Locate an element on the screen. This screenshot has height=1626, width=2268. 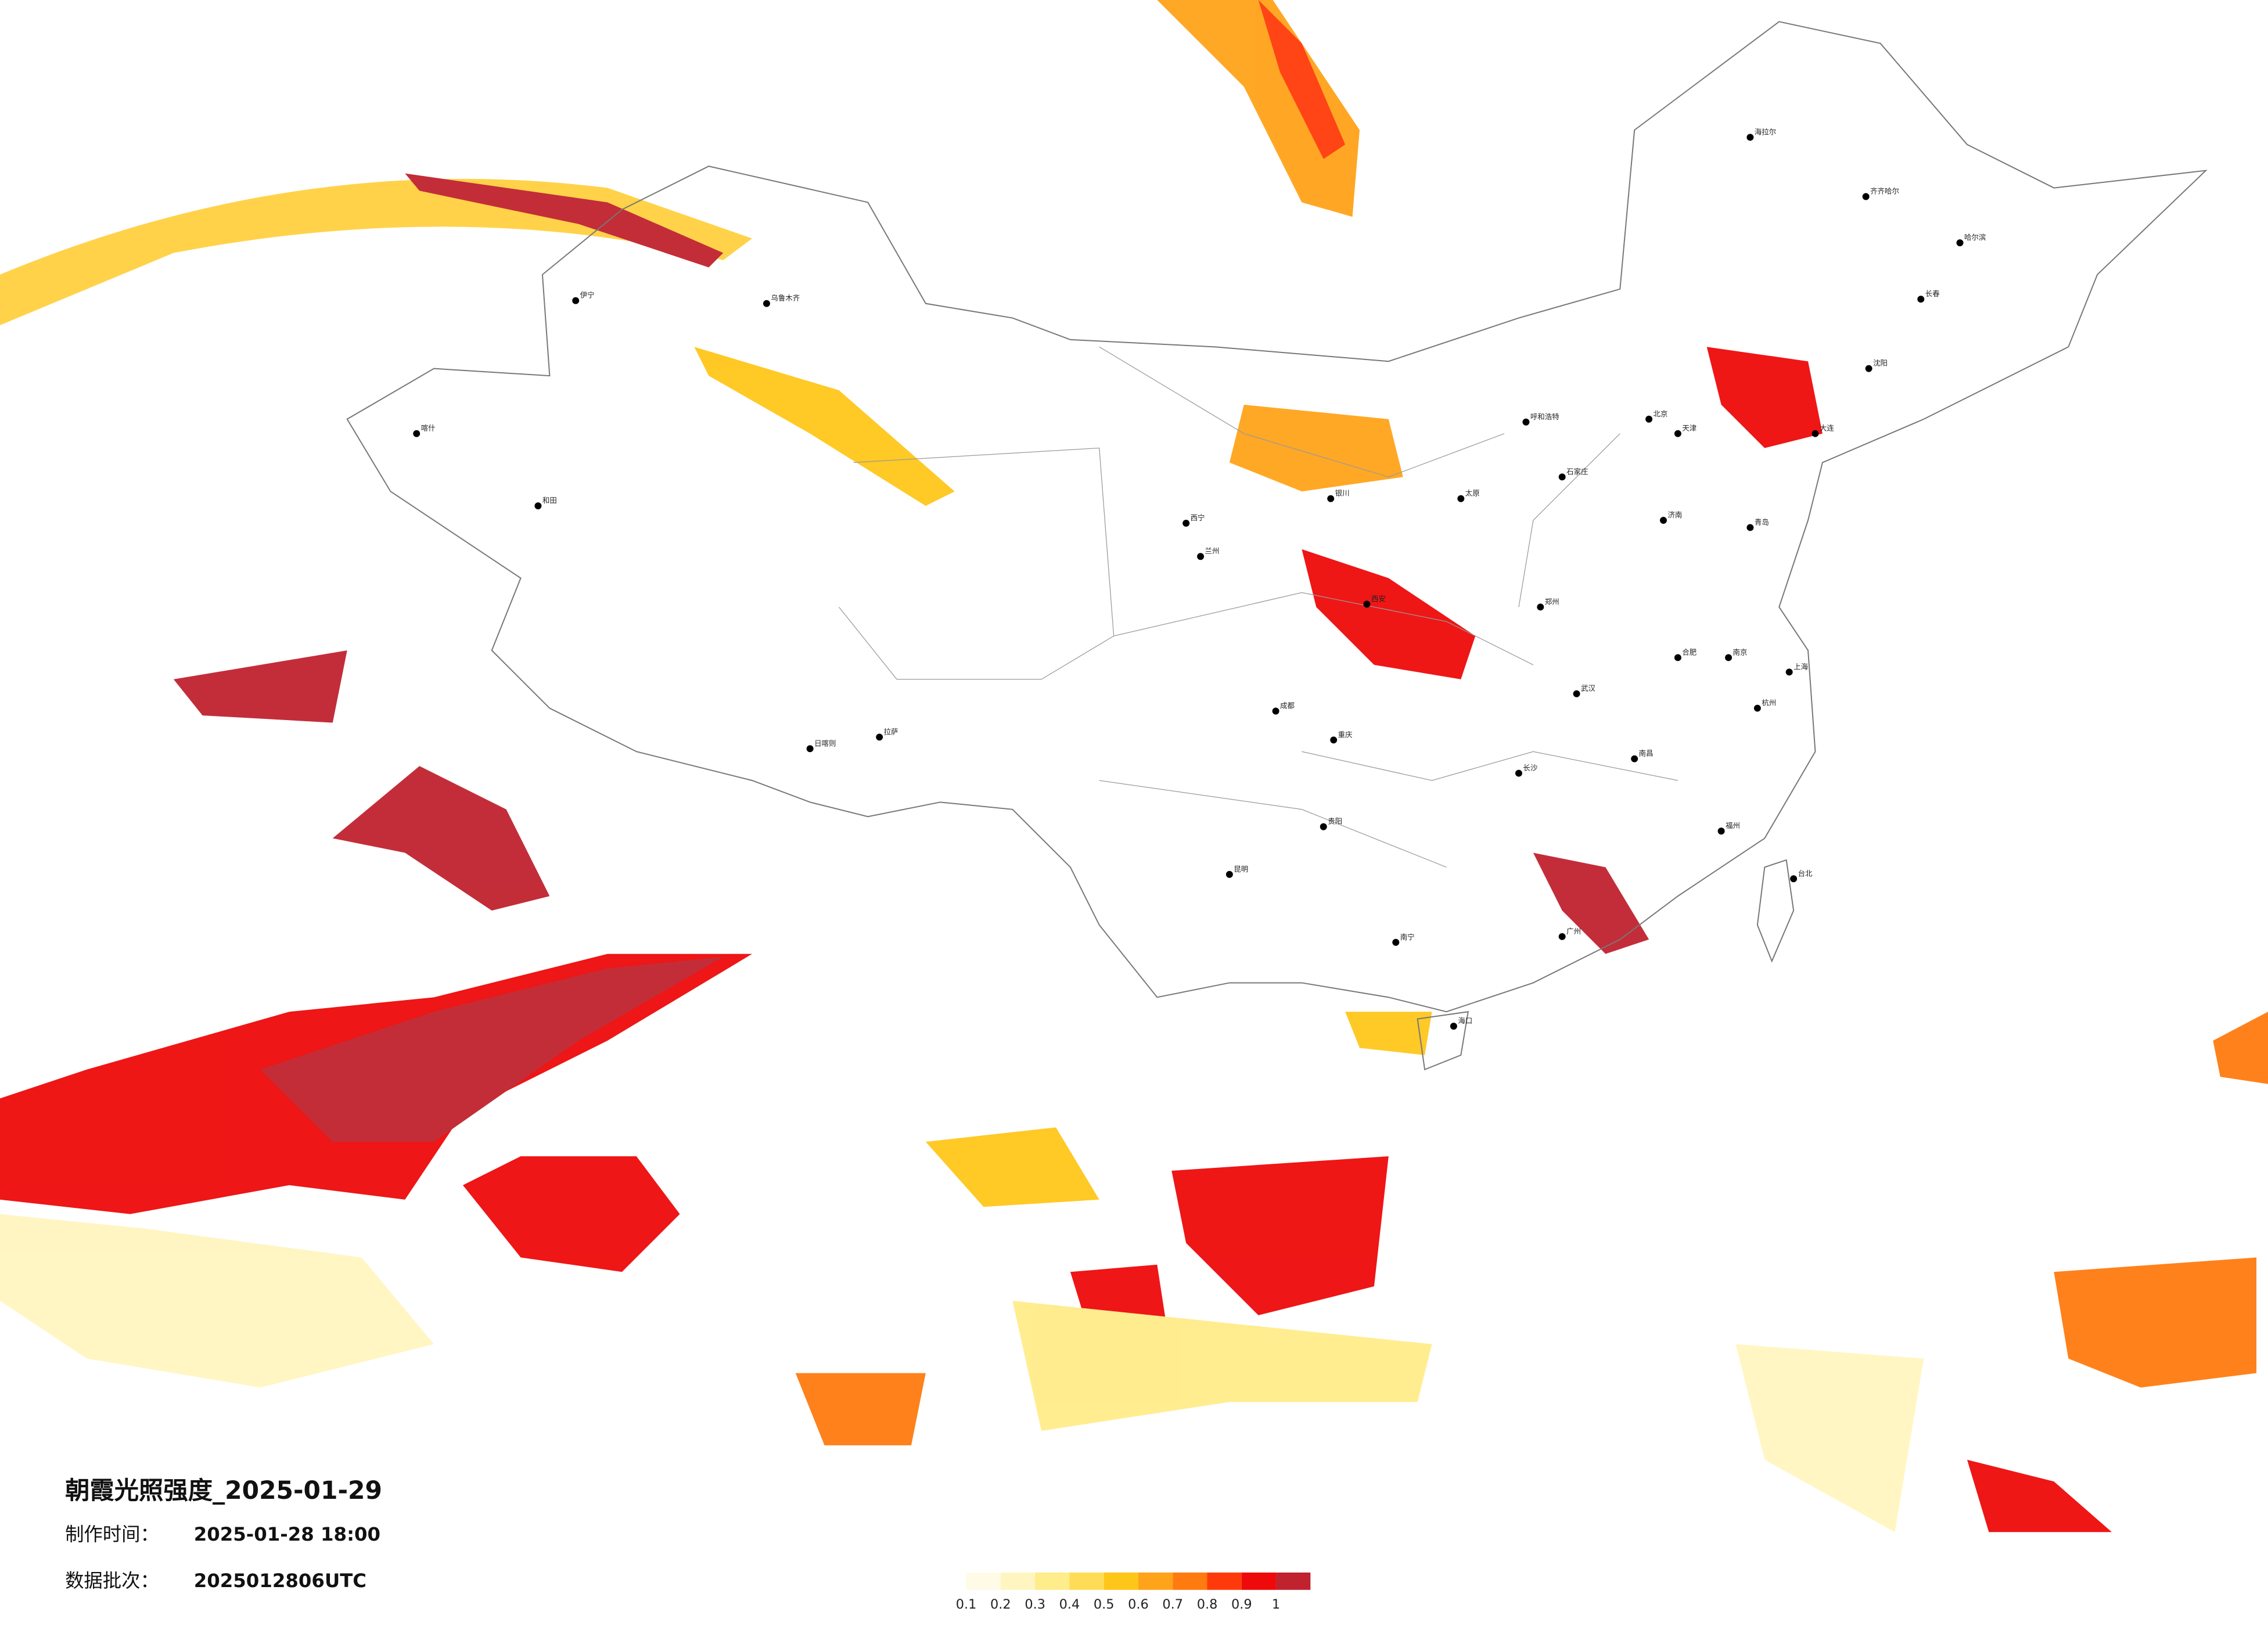
city-label: 武汉 is located at coordinates (1588, 689).